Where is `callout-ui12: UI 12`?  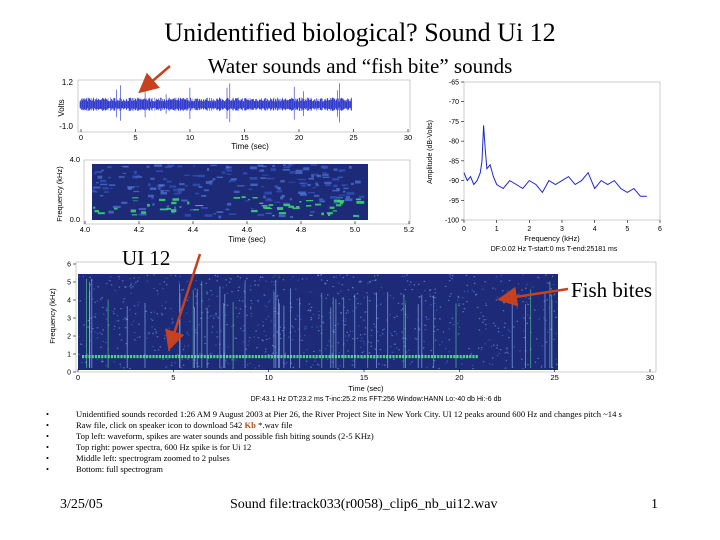 callout-ui12: UI 12 is located at coordinates (146, 258).